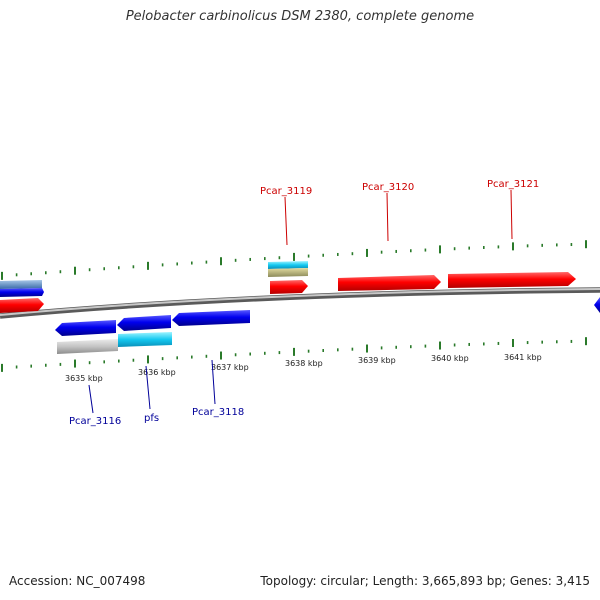 This screenshot has height=600, width=600. Describe the element at coordinates (22, 292) in the screenshot. I see `gene-arrow-edge-blue` at that location.